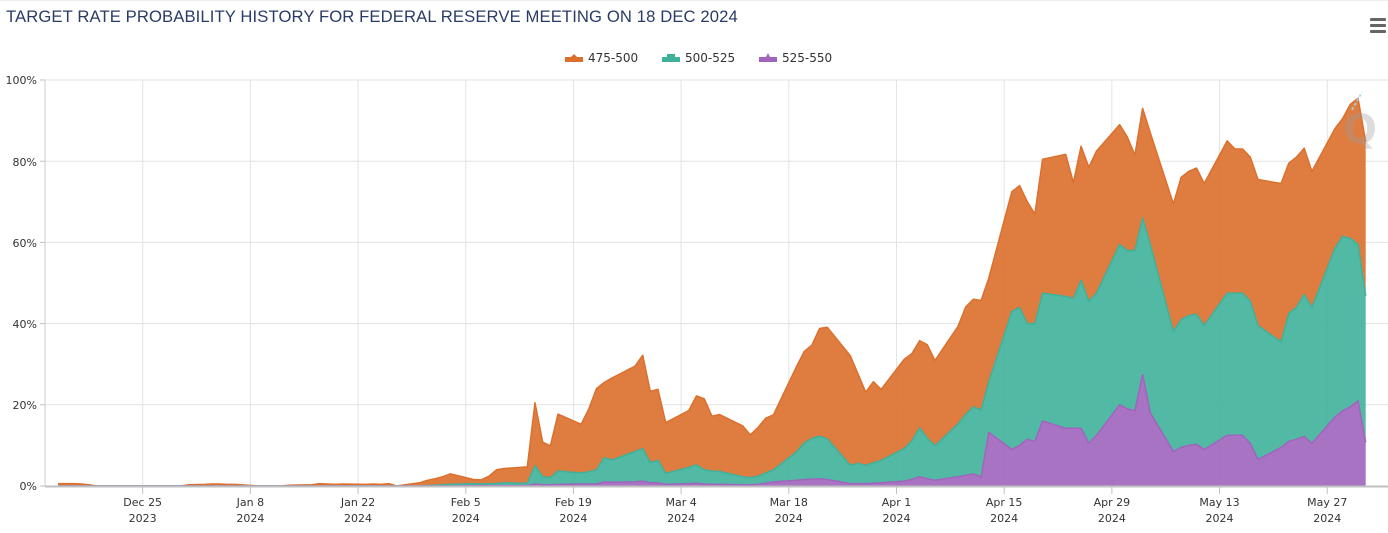 The width and height of the screenshot is (1388, 533). Describe the element at coordinates (466, 502) in the screenshot. I see `x-tick-label: Feb 5` at that location.